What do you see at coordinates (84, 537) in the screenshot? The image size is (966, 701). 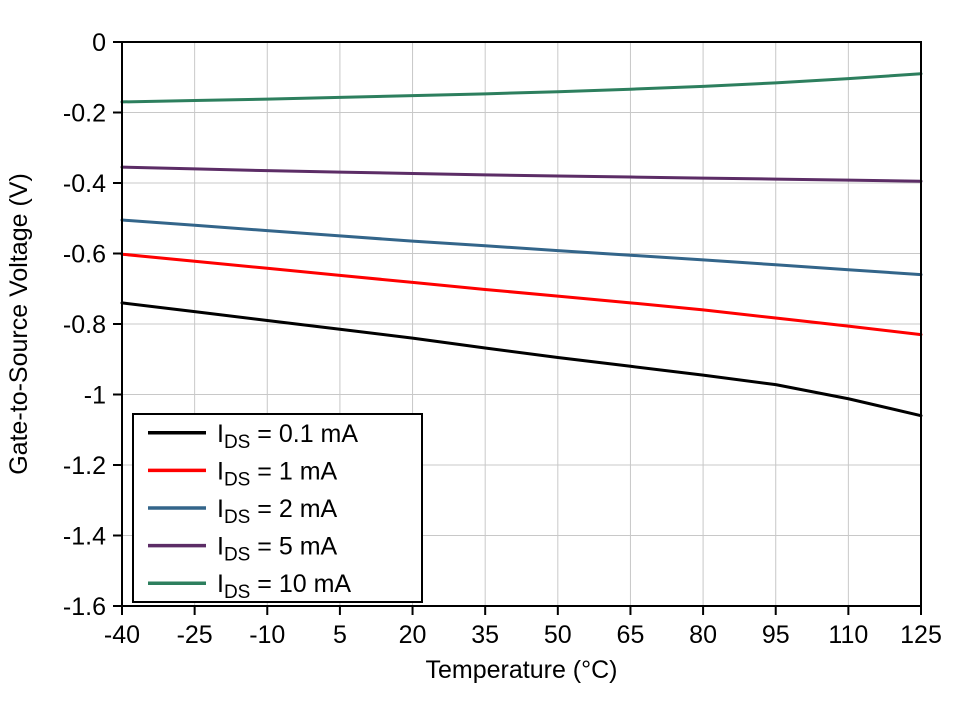 I see `y-tick-label: -1.4` at bounding box center [84, 537].